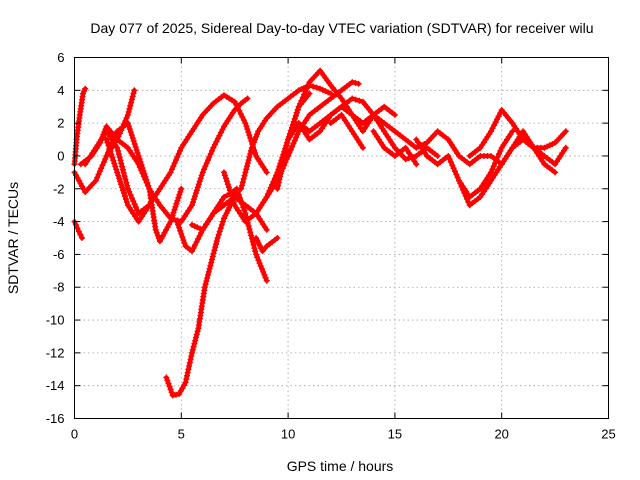 The height and width of the screenshot is (480, 640). What do you see at coordinates (288, 434) in the screenshot?
I see `x-tick-label: 10` at bounding box center [288, 434].